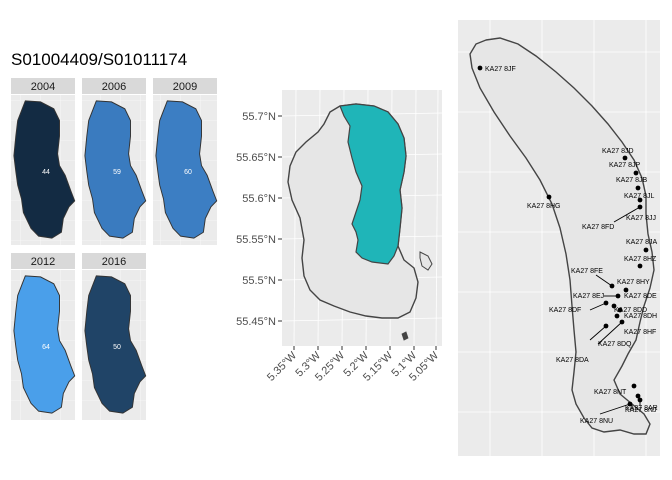 The width and height of the screenshot is (672, 480). What do you see at coordinates (117, 172) in the screenshot?
I see `facet-value-label: 59` at bounding box center [117, 172].